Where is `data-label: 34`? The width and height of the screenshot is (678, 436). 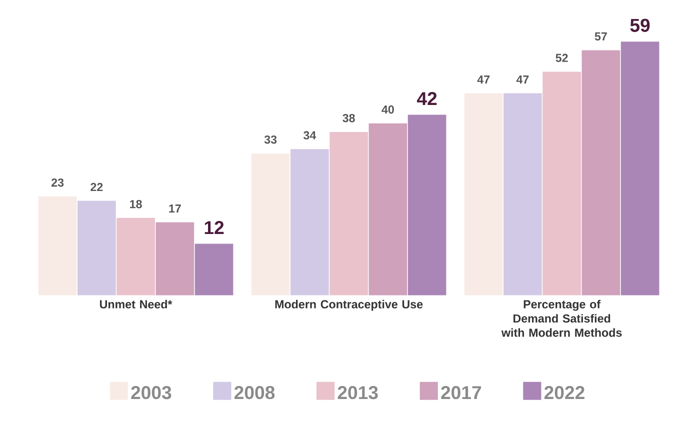
data-label: 34 is located at coordinates (309, 135).